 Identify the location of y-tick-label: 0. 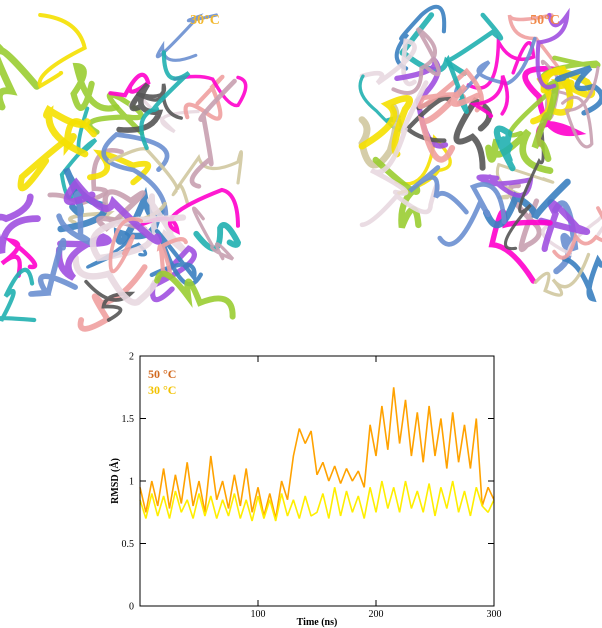
(131, 607).